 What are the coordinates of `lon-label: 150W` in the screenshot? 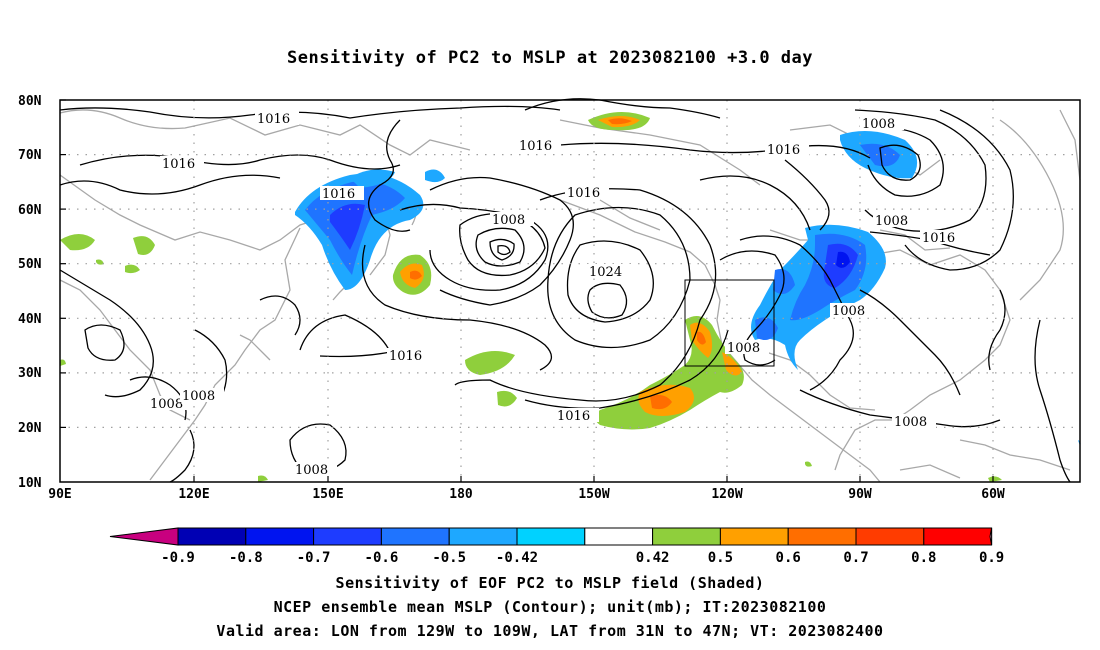 It's located at (593, 494).